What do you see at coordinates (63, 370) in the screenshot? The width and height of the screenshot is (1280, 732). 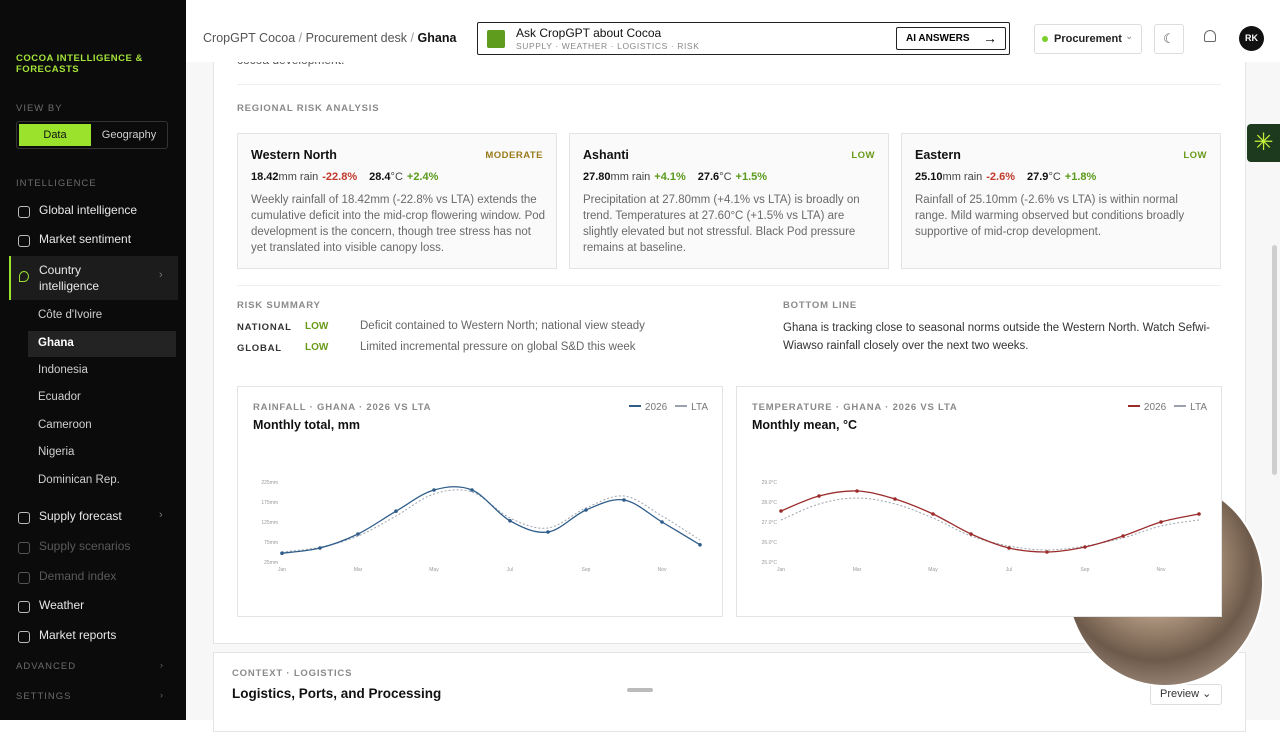 I see `country-item: Indonesia` at bounding box center [63, 370].